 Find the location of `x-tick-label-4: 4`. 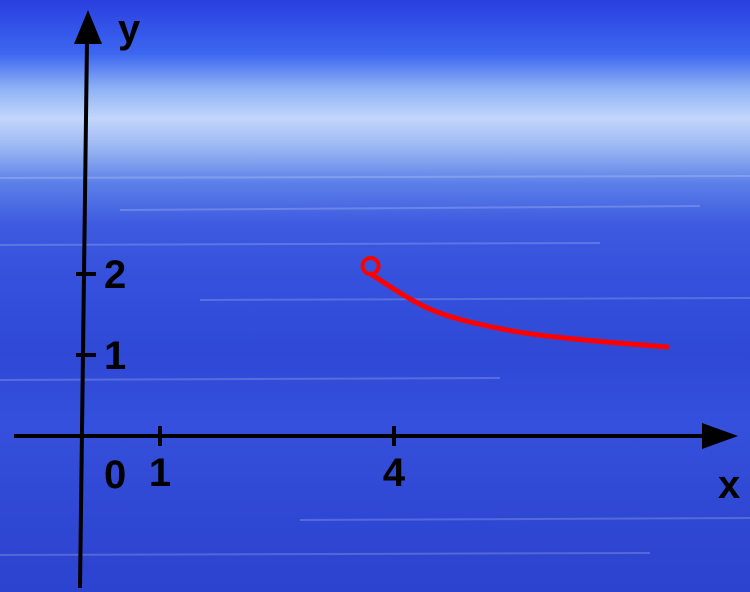

x-tick-label-4: 4 is located at coordinates (394, 473).